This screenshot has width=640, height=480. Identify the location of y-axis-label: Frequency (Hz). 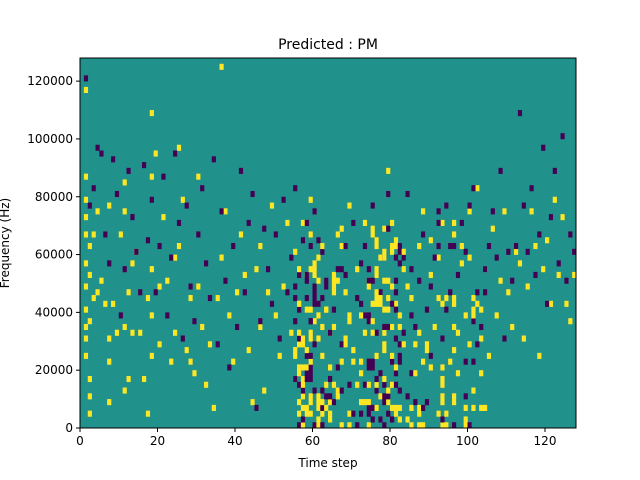
(6, 243).